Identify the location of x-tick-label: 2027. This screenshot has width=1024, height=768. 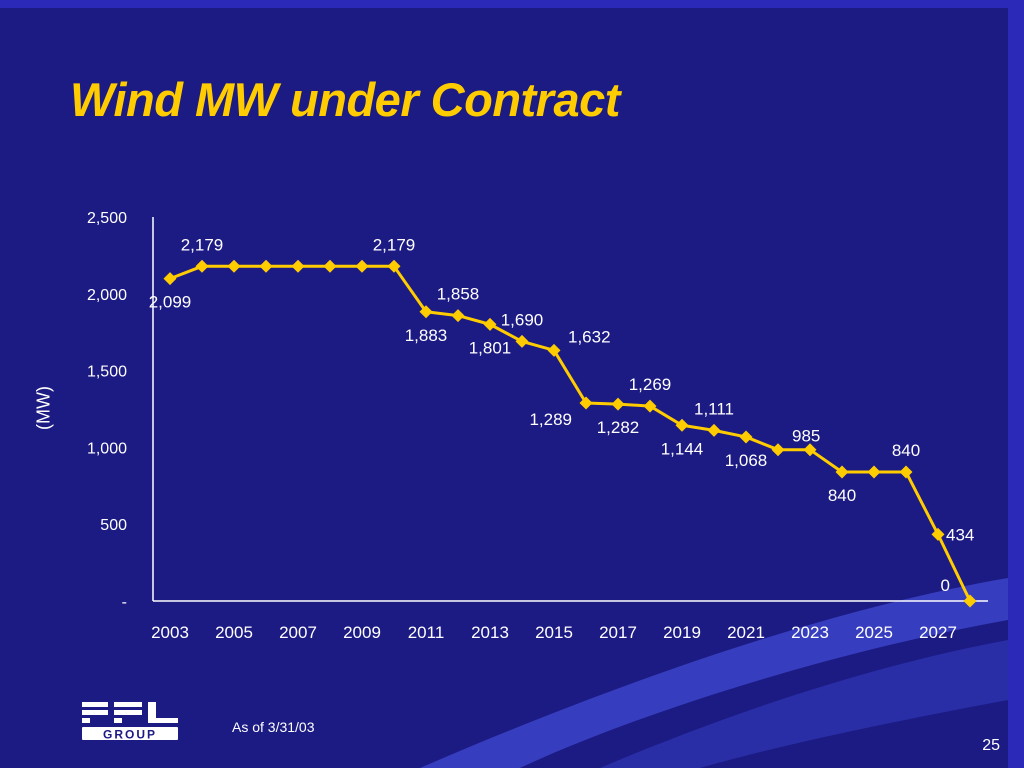
(938, 632).